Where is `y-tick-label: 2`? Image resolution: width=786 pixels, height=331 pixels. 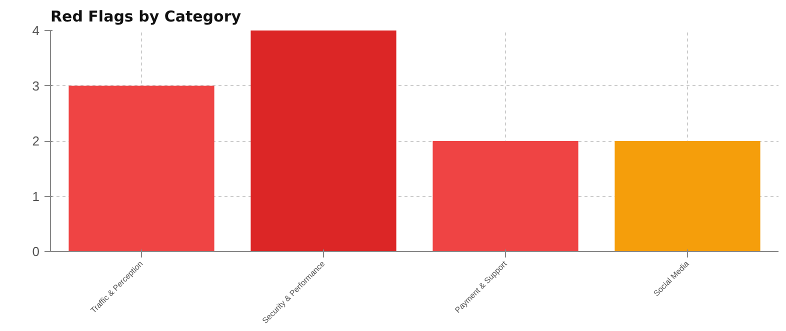 y-tick-label: 2 is located at coordinates (36, 141).